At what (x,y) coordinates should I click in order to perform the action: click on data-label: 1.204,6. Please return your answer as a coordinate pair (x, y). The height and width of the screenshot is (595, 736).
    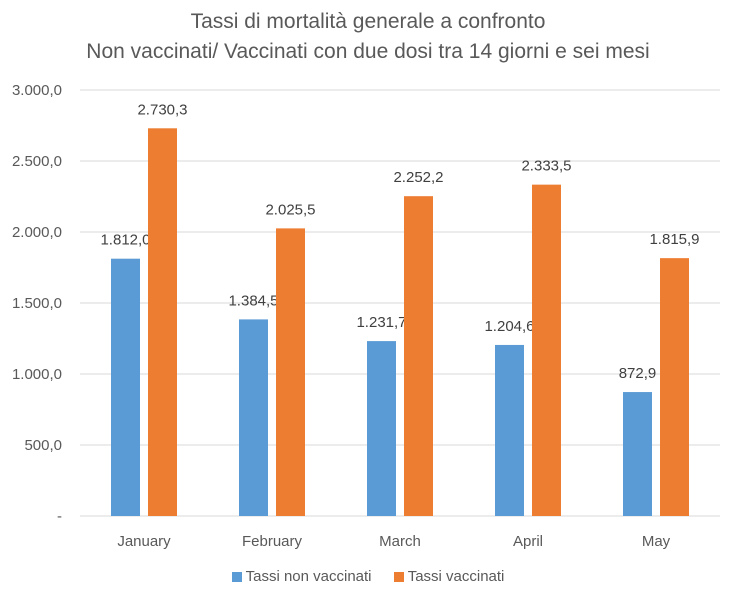
    Looking at the image, I should click on (509, 326).